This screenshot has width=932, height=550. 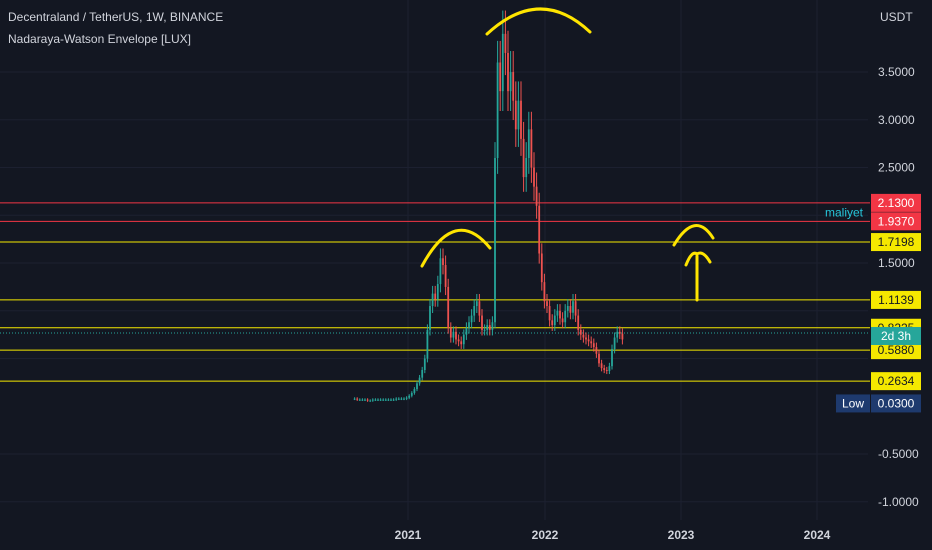 What do you see at coordinates (896, 263) in the screenshot?
I see `y-tick-label: 1.5000` at bounding box center [896, 263].